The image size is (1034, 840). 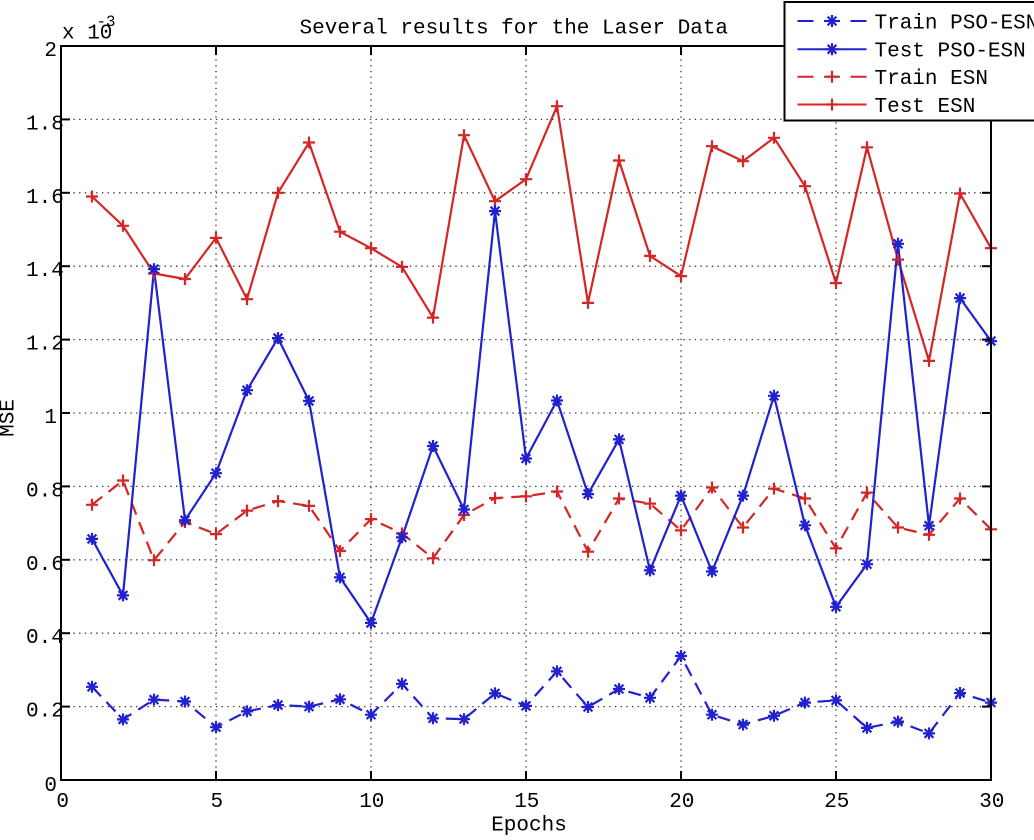 I want to click on svg-text: 1.2, so click(x=45, y=345).